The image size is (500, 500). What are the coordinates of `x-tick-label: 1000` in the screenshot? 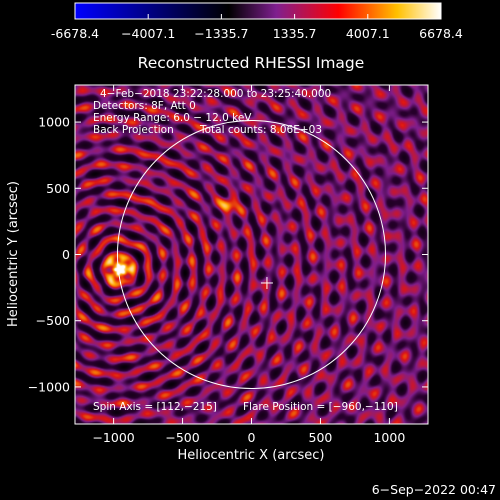 It's located at (389, 437).